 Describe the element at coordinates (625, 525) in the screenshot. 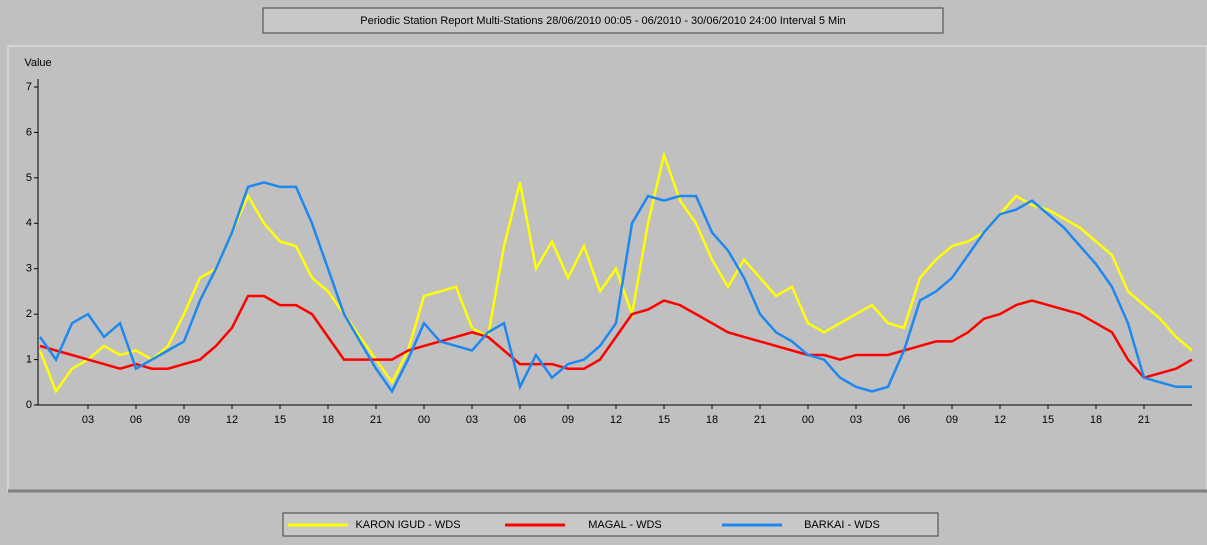

I see `legend-label: MAGAL - WDS` at that location.